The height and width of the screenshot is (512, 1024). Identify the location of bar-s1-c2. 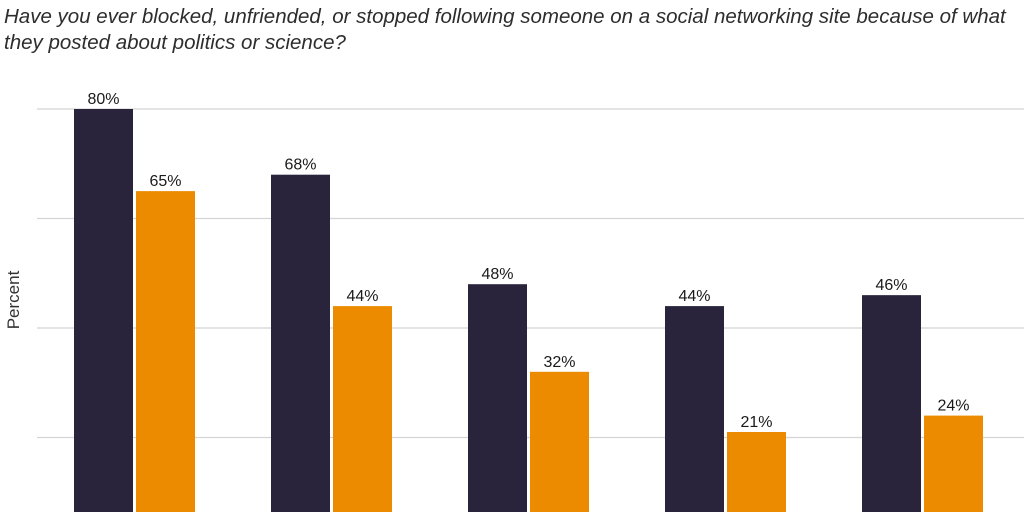
(559, 441).